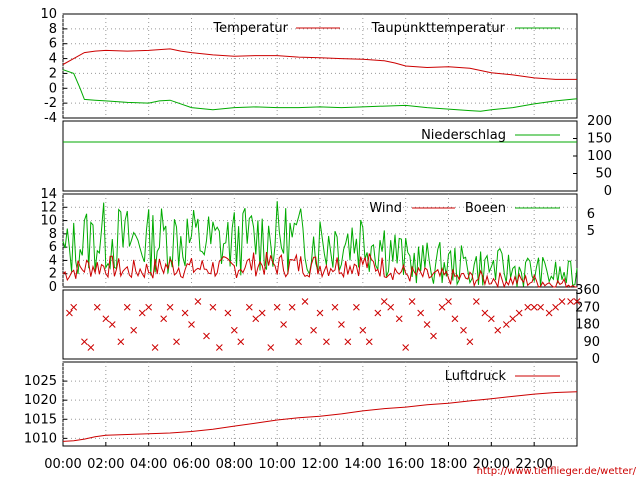 The height and width of the screenshot is (480, 640). What do you see at coordinates (448, 464) in the screenshot?
I see `x-tick-label: 18:00` at bounding box center [448, 464].